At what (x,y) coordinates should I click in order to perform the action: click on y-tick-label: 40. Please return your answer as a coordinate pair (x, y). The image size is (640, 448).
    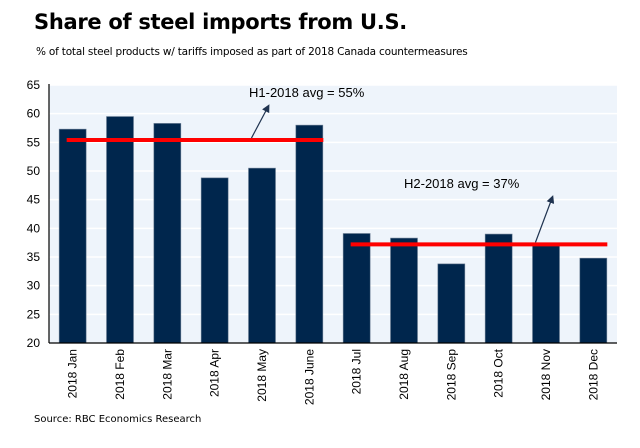
    Looking at the image, I should click on (34, 228).